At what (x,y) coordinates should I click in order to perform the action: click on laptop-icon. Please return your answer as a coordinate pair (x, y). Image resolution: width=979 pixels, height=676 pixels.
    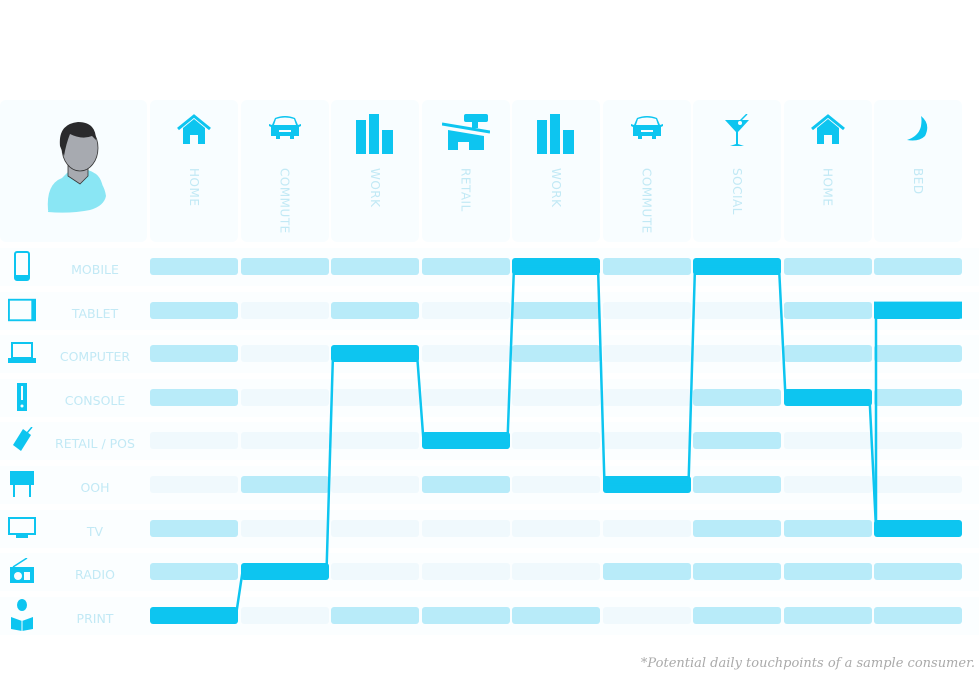
    Looking at the image, I should click on (22, 353).